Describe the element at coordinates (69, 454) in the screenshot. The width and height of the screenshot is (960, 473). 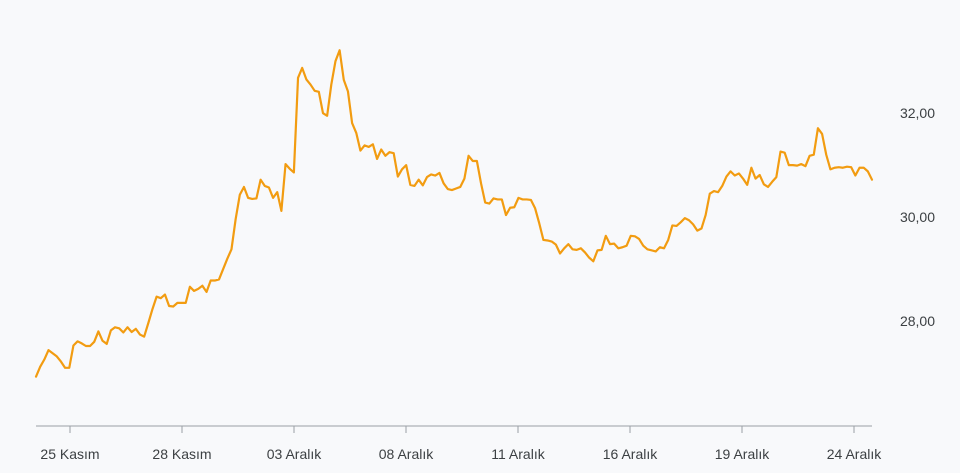
I see `x-tick-label: 25 Kasım` at that location.